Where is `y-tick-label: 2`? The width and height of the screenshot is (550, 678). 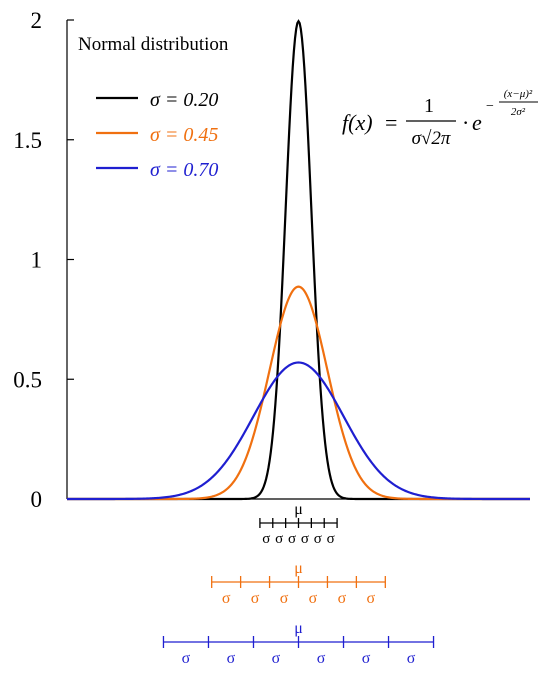 y-tick-label: 2 is located at coordinates (37, 20).